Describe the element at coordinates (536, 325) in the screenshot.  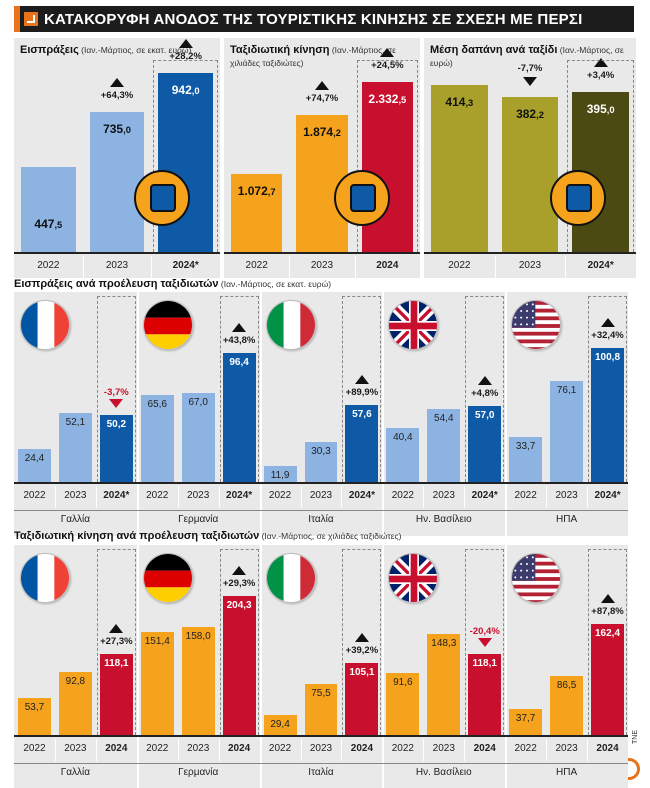
I see `usa-flag-icon` at that location.